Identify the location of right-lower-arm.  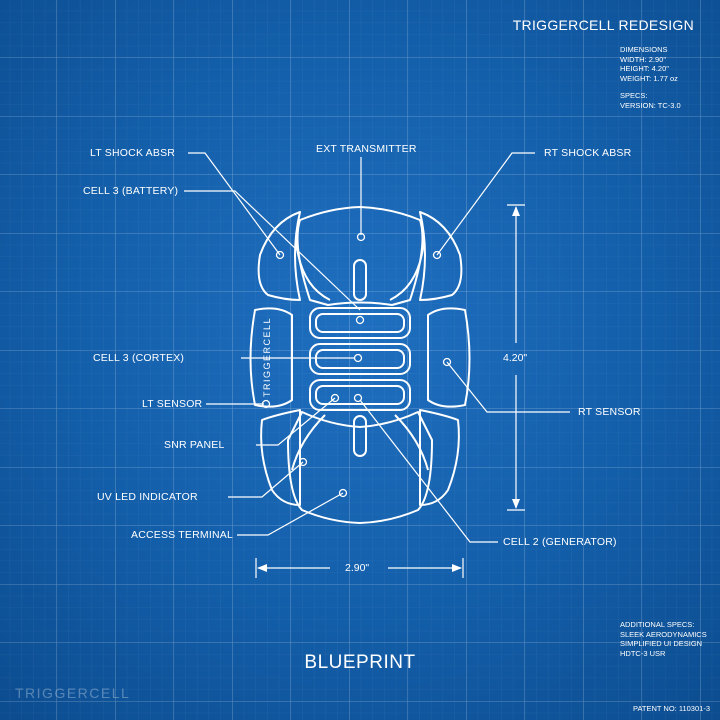
(411, 442).